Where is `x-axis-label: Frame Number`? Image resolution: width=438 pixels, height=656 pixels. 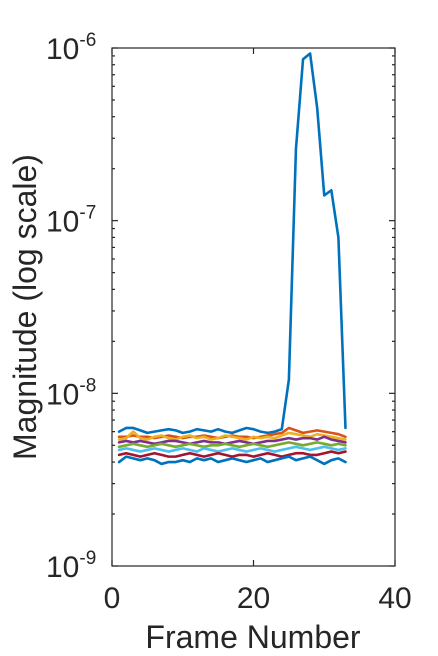 x-axis-label: Frame Number is located at coordinates (253, 637).